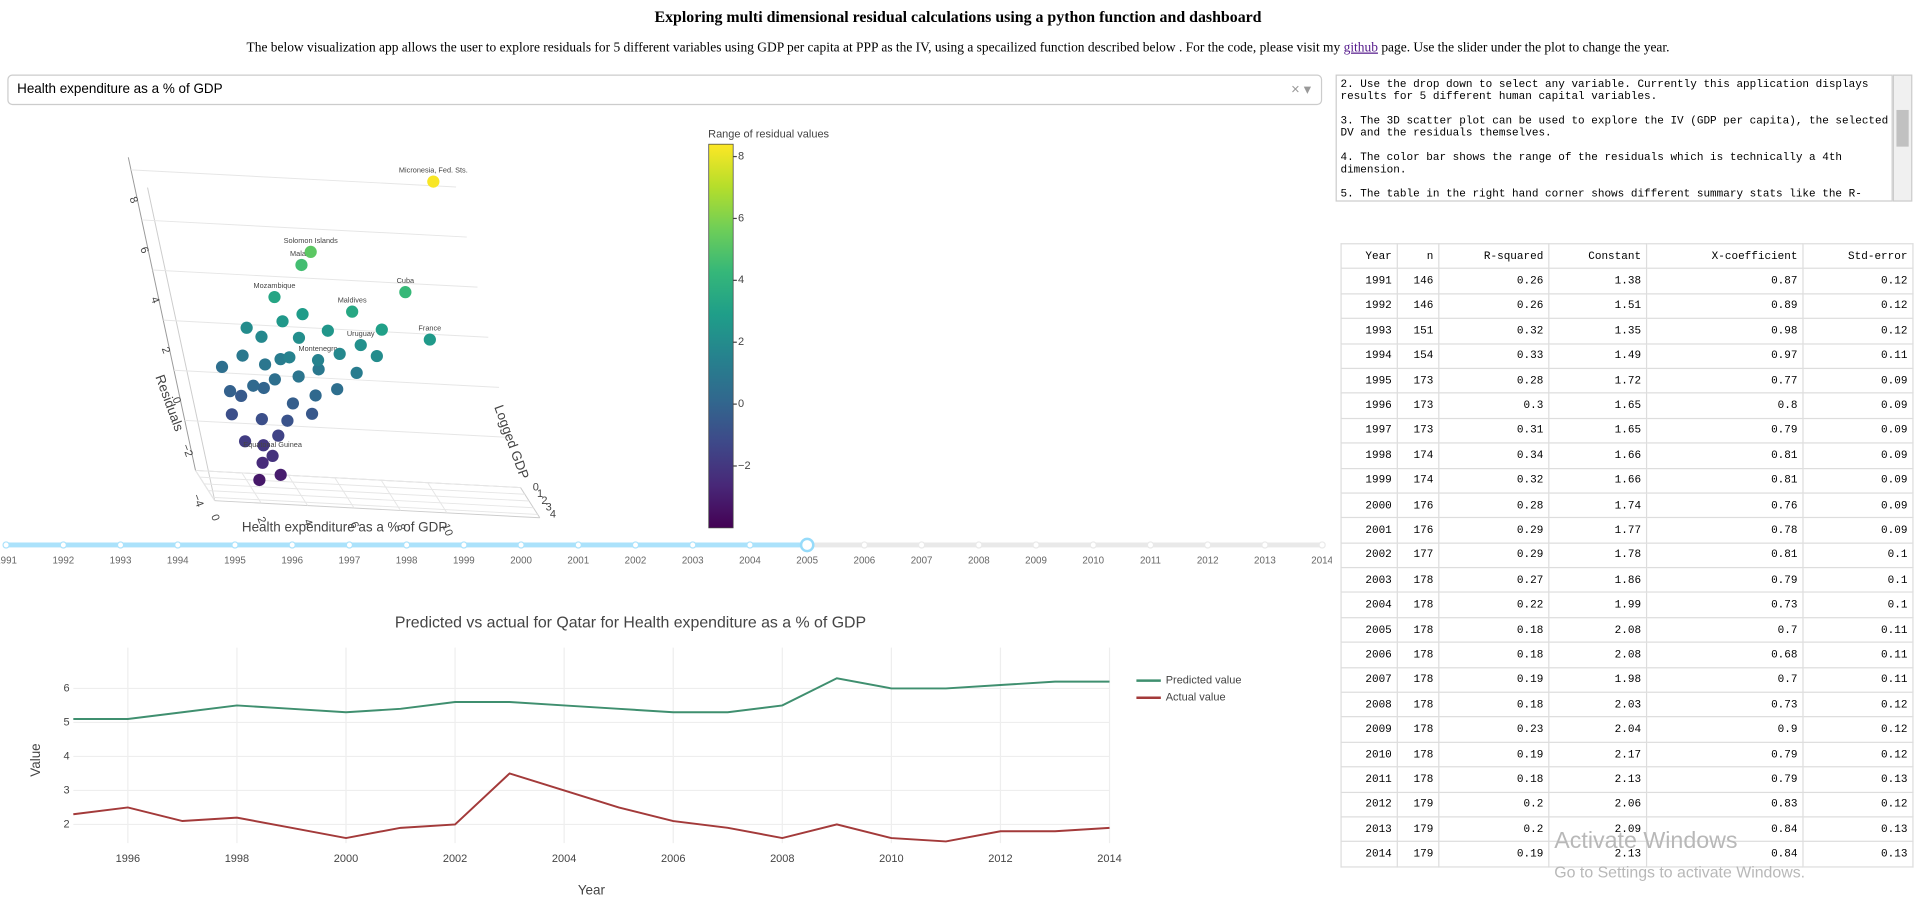 This screenshot has width=1916, height=914. What do you see at coordinates (741, 342) in the screenshot?
I see `colorbar-tick-label: 2` at bounding box center [741, 342].